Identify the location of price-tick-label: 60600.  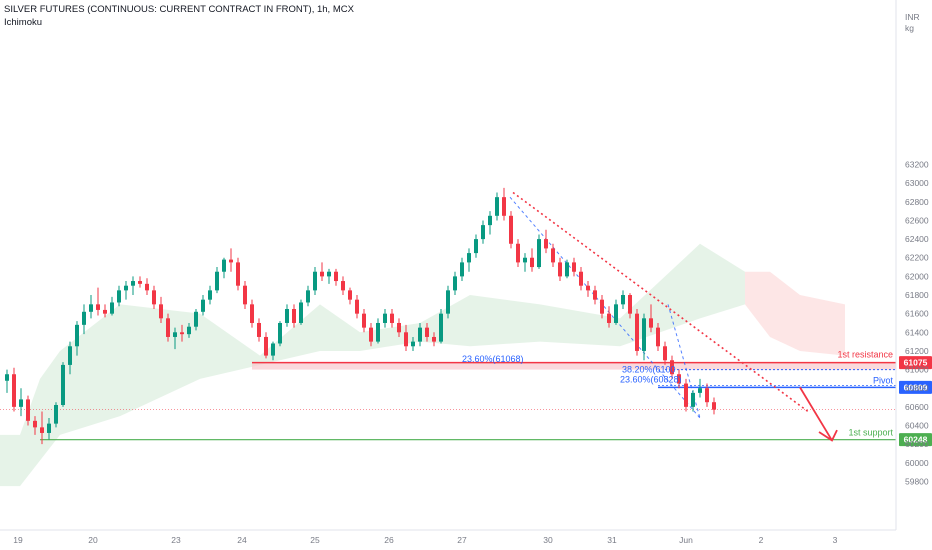
(917, 407).